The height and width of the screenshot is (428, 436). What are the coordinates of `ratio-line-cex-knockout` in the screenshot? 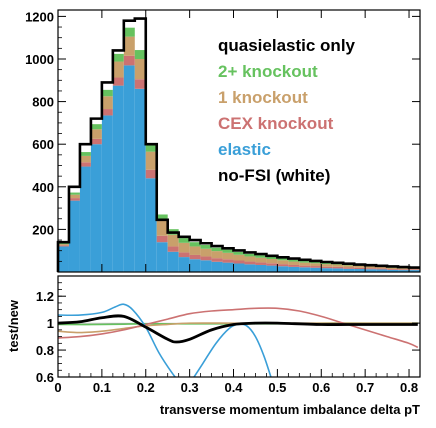 It's located at (238, 328).